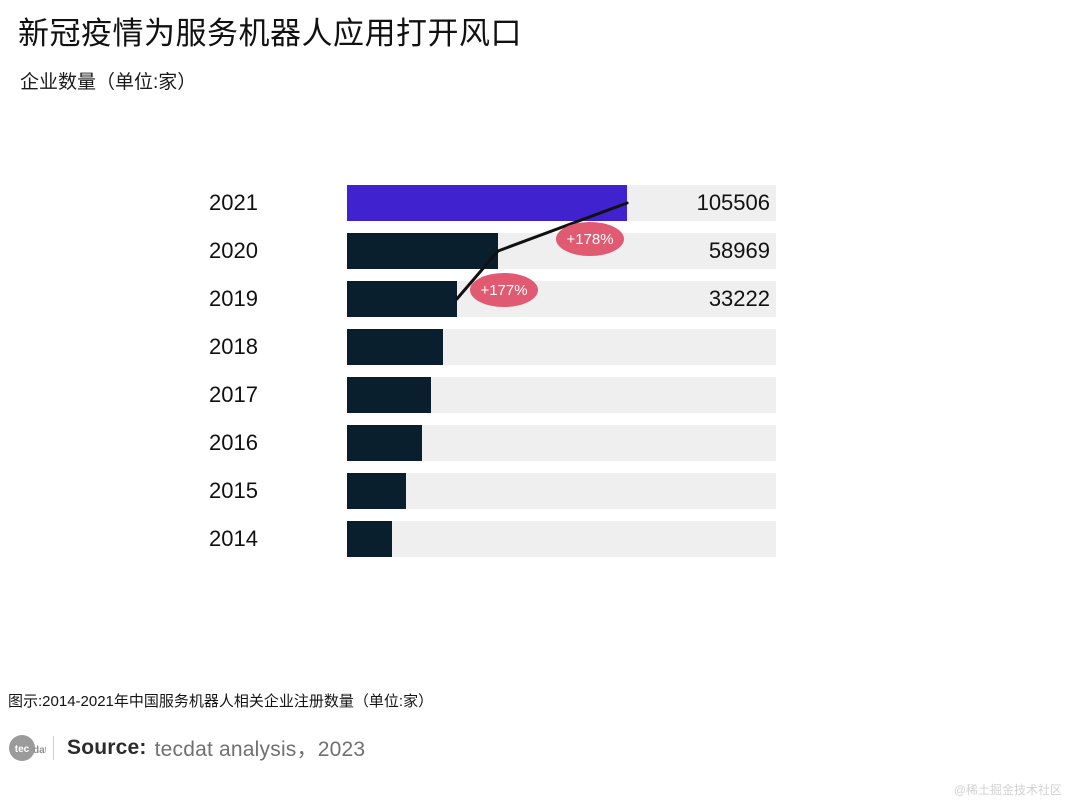  I want to click on bar-value-2021: 105506, so click(733, 202).